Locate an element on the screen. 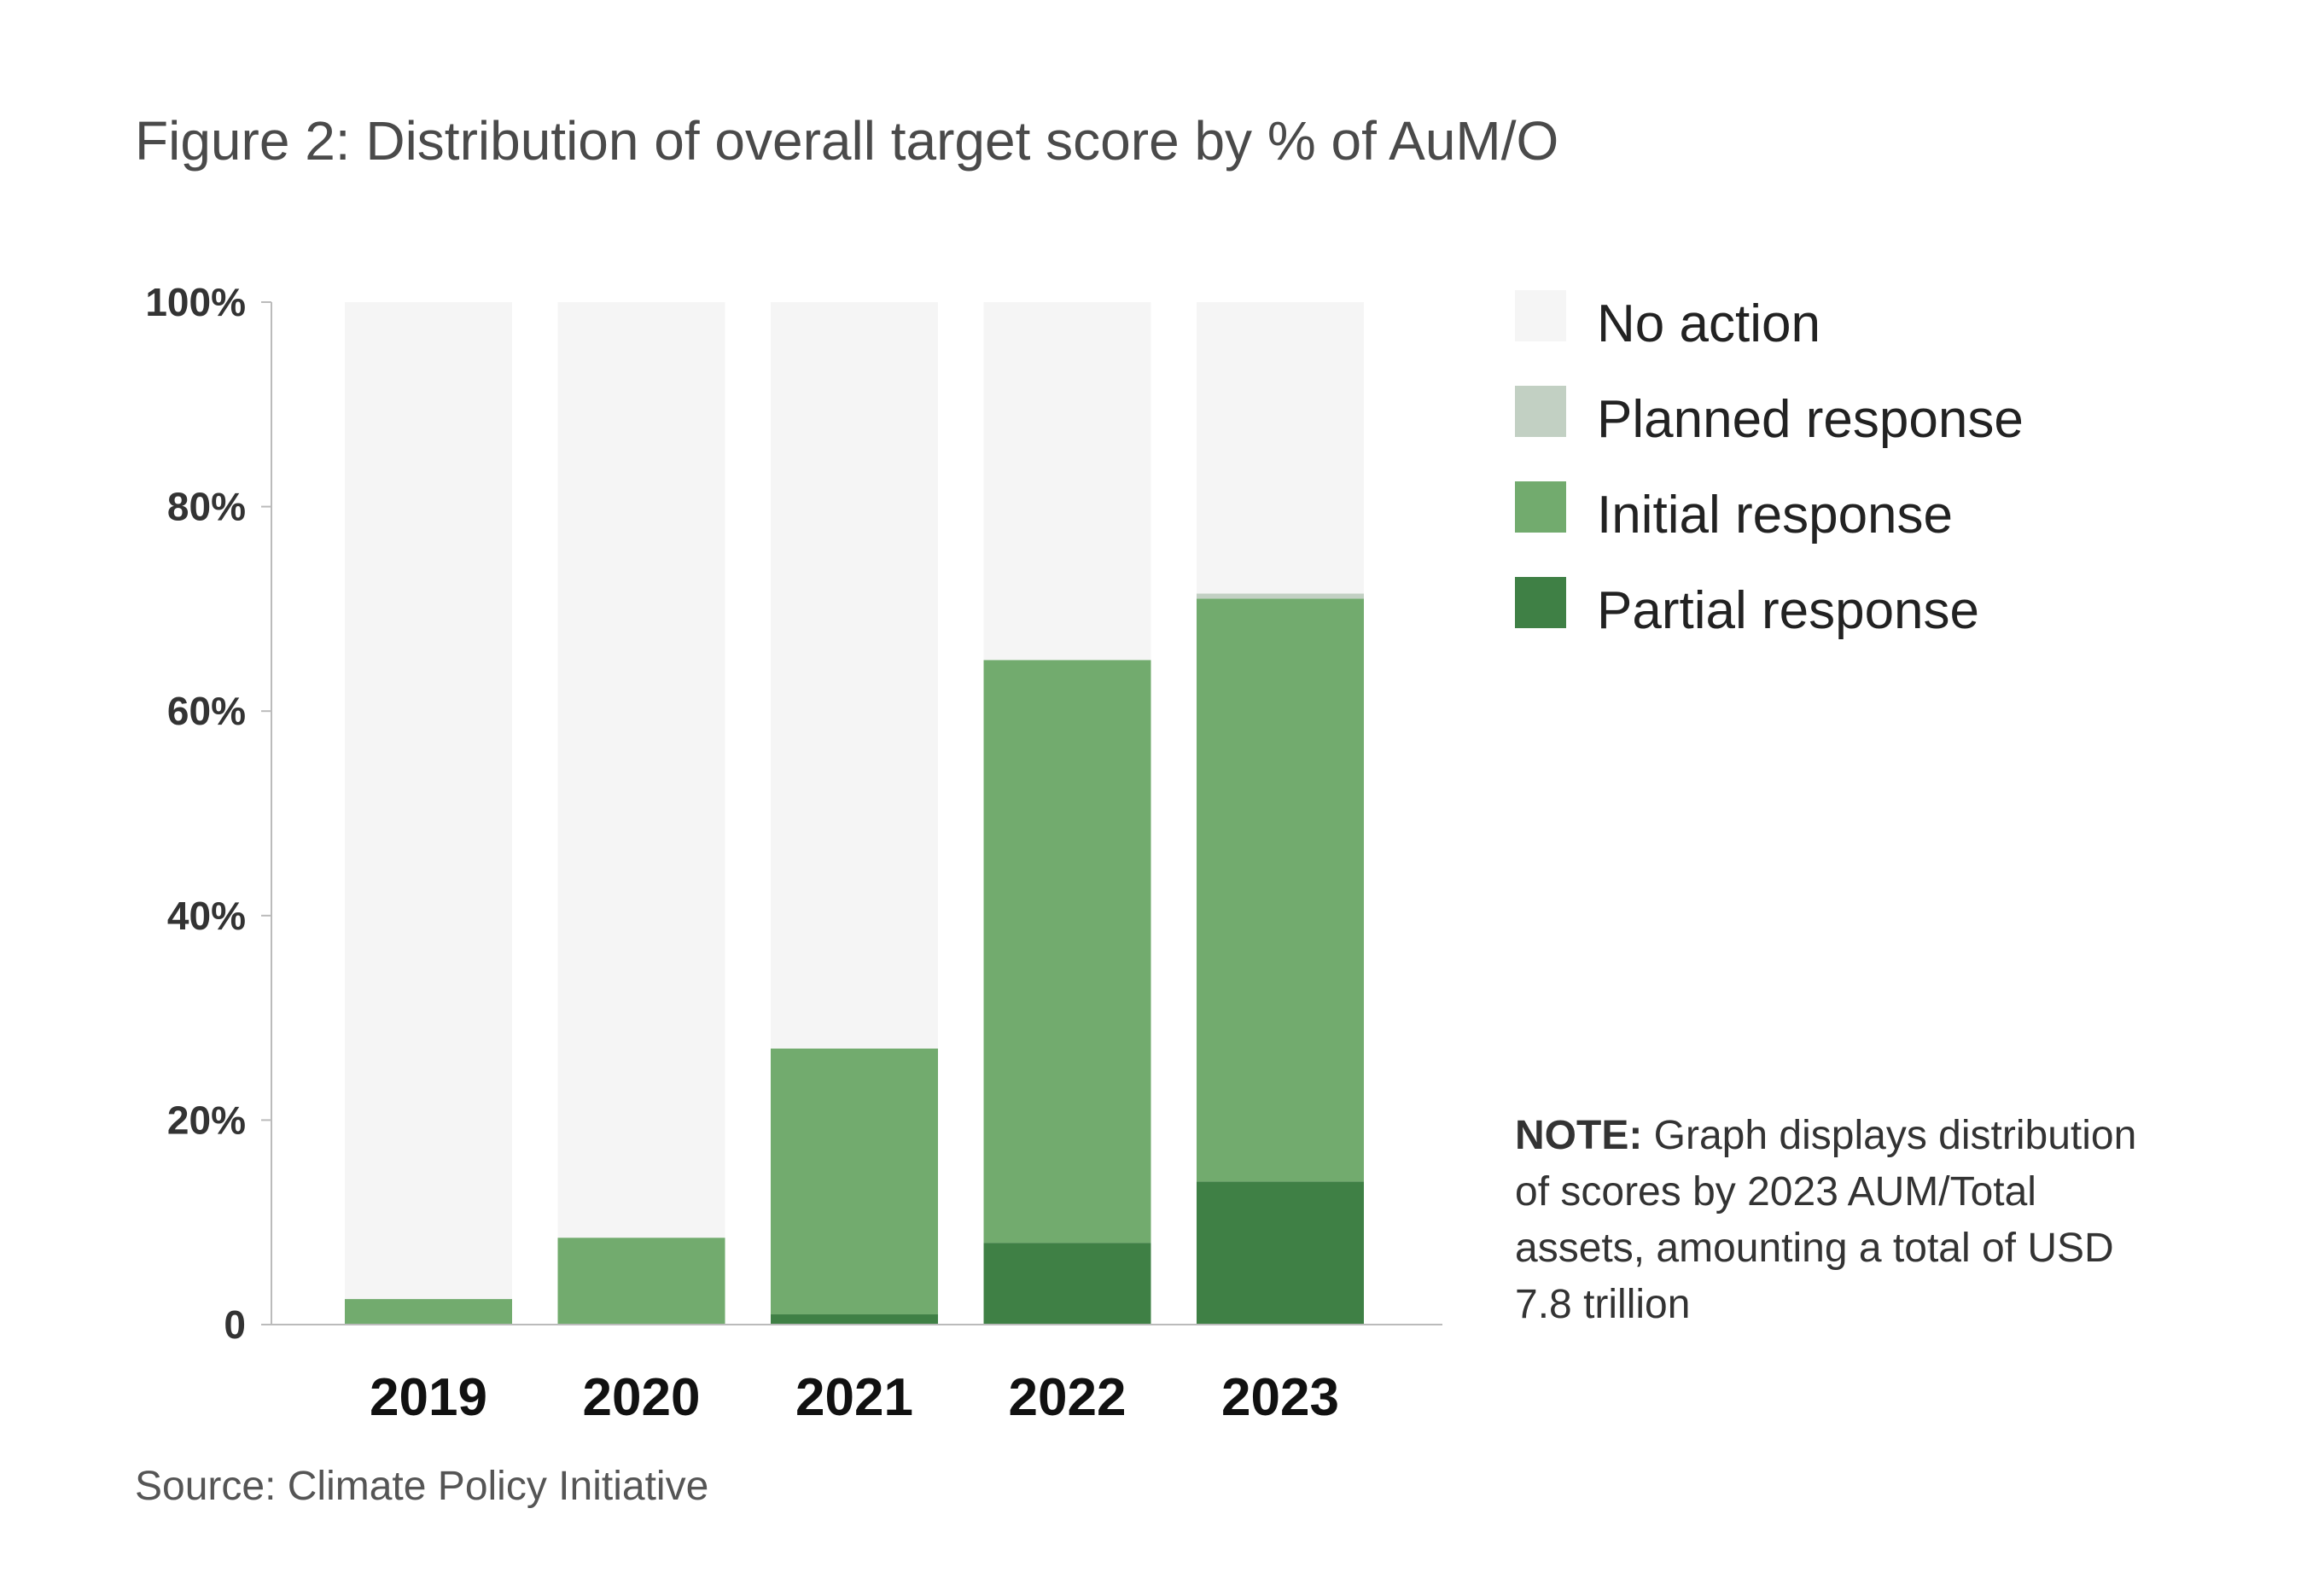 The height and width of the screenshot is (1596, 2301). note-label: NOTE: is located at coordinates (1579, 1135).